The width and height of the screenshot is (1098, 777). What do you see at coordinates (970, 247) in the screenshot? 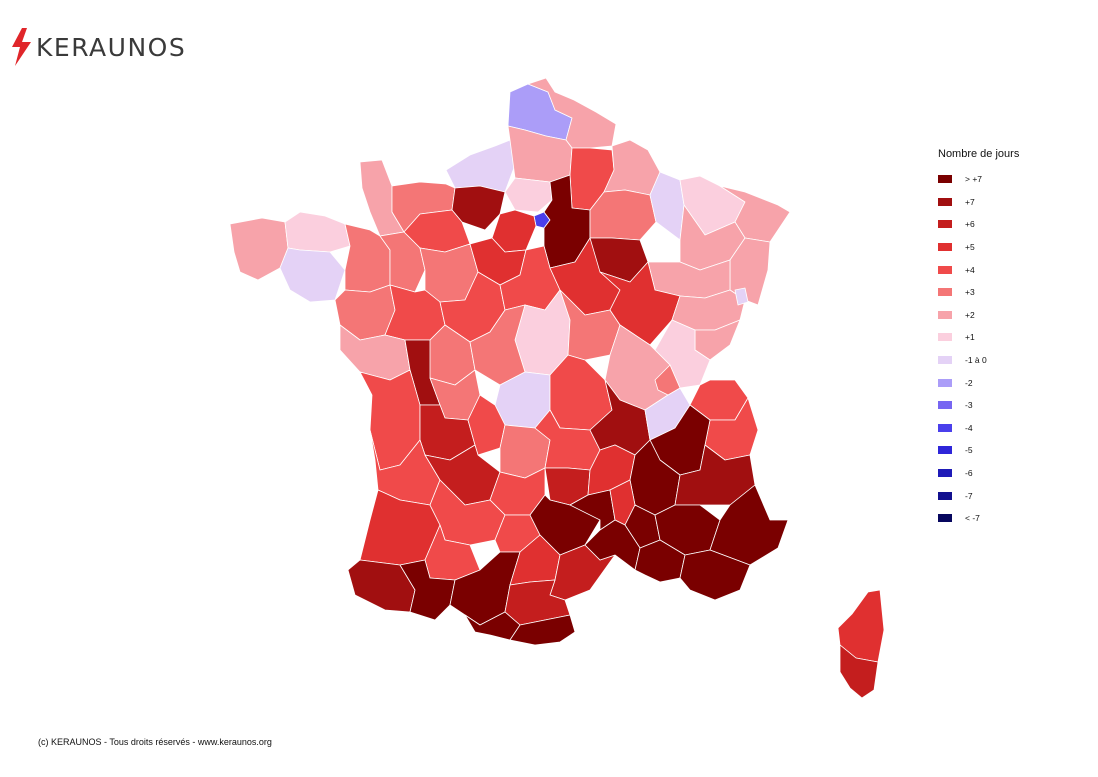
I see `legend-label: +5` at bounding box center [970, 247].